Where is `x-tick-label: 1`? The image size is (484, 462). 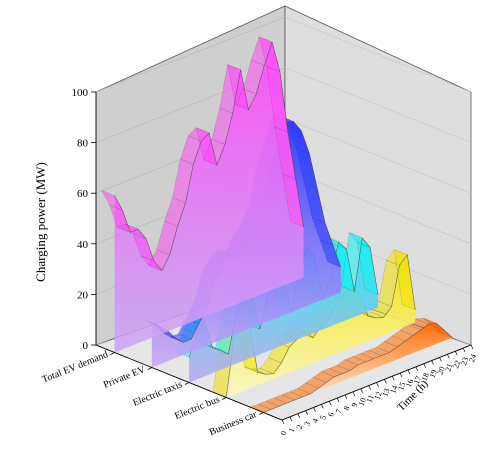 x-tick-label: 1 is located at coordinates (292, 430).